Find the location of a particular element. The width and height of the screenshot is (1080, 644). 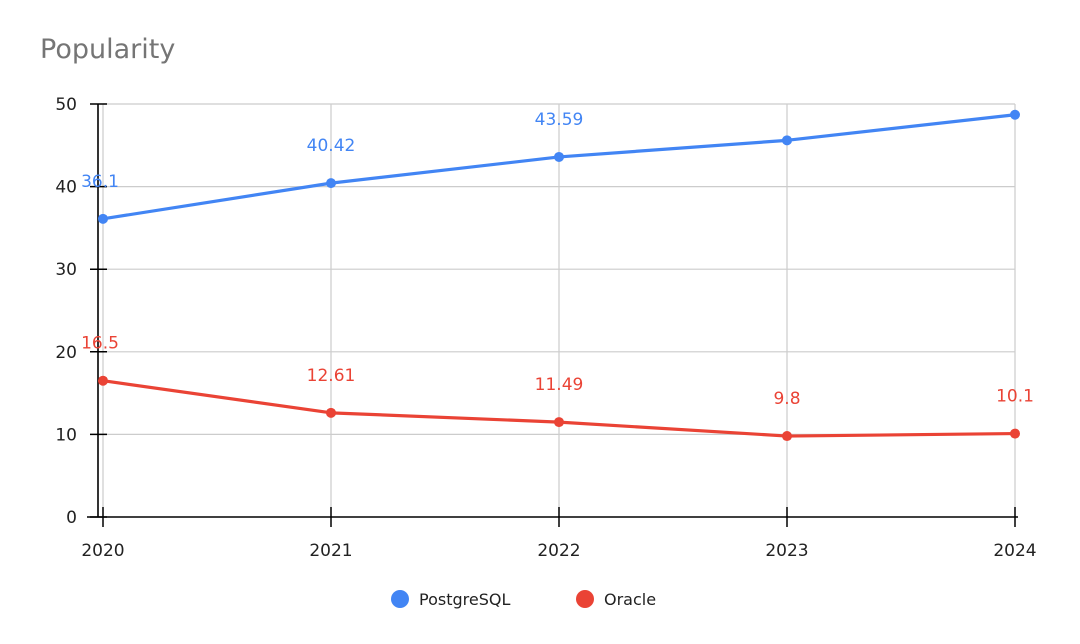

x-tick-label: 2020 is located at coordinates (102, 551).